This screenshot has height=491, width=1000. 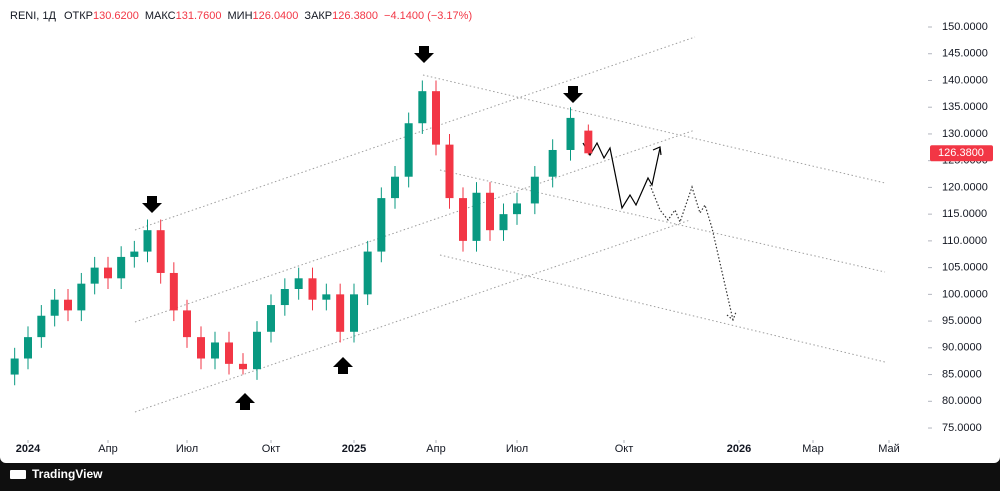 What do you see at coordinates (18, 474) in the screenshot?
I see `logo-icon` at bounding box center [18, 474].